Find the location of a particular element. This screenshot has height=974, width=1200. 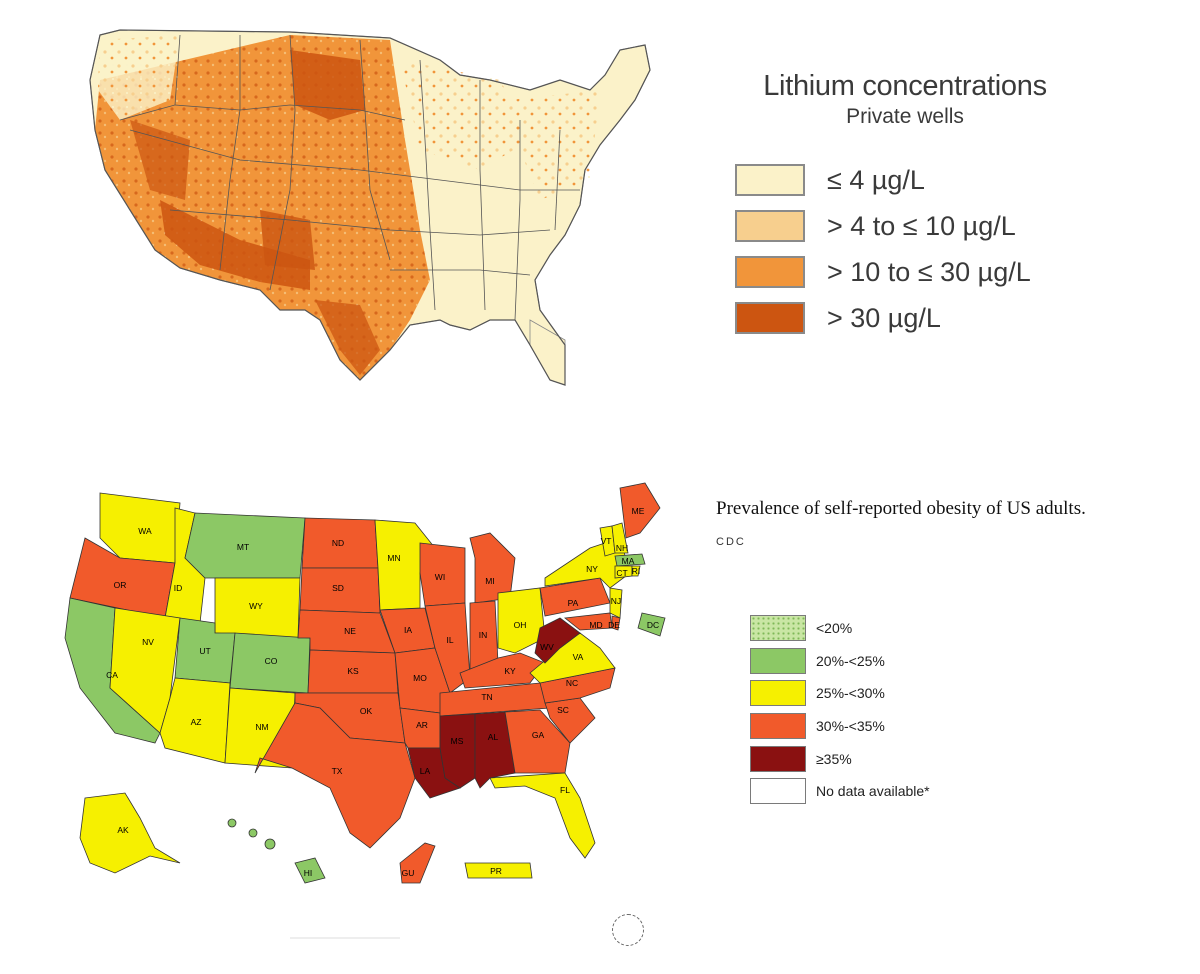

state-AK is located at coordinates (130, 833).